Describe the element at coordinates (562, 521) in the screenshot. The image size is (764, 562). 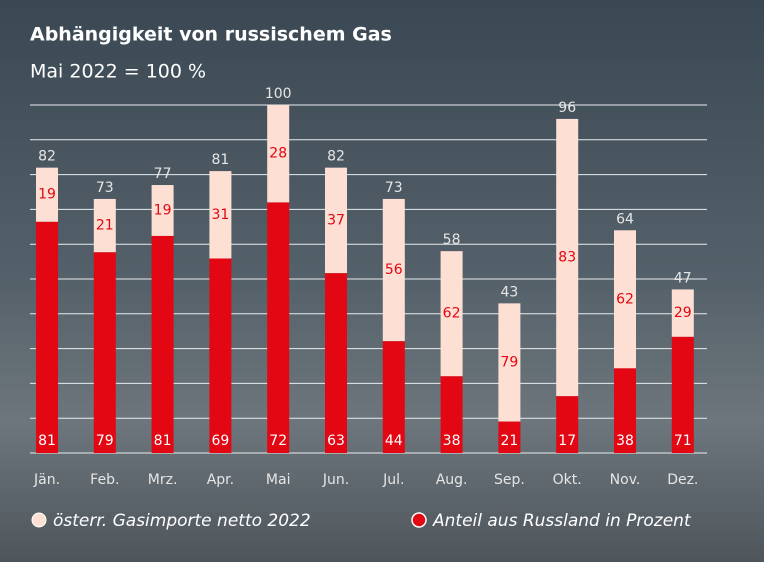
I see `legend-label: Anteil aus Russland in Prozent` at that location.